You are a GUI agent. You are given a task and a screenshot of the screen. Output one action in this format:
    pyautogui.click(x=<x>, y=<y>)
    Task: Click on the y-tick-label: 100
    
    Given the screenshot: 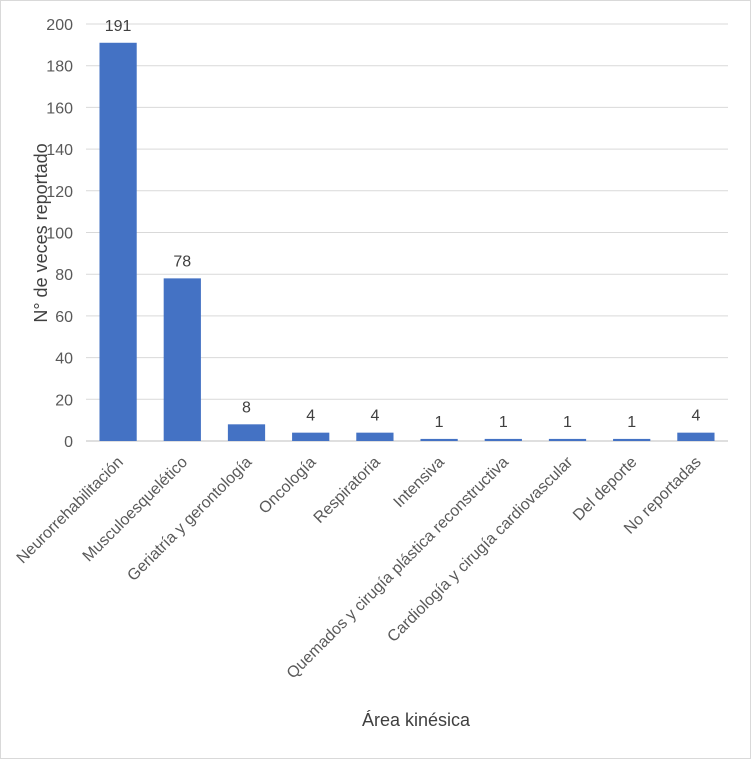 What is the action you would take?
    pyautogui.click(x=59, y=234)
    